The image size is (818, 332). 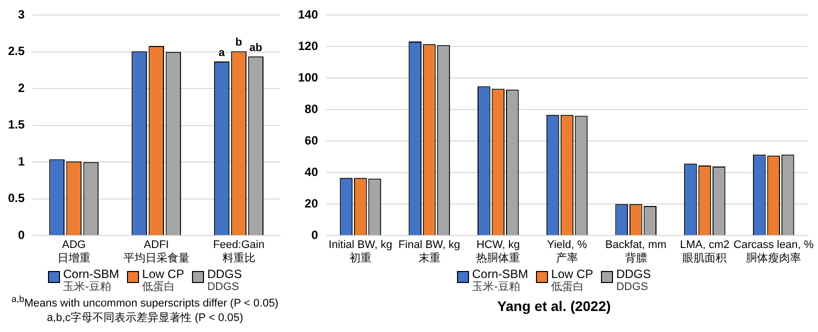 What do you see at coordinates (635, 251) in the screenshot?
I see `x-tick-label: Backfat, mm 背膘` at bounding box center [635, 251].